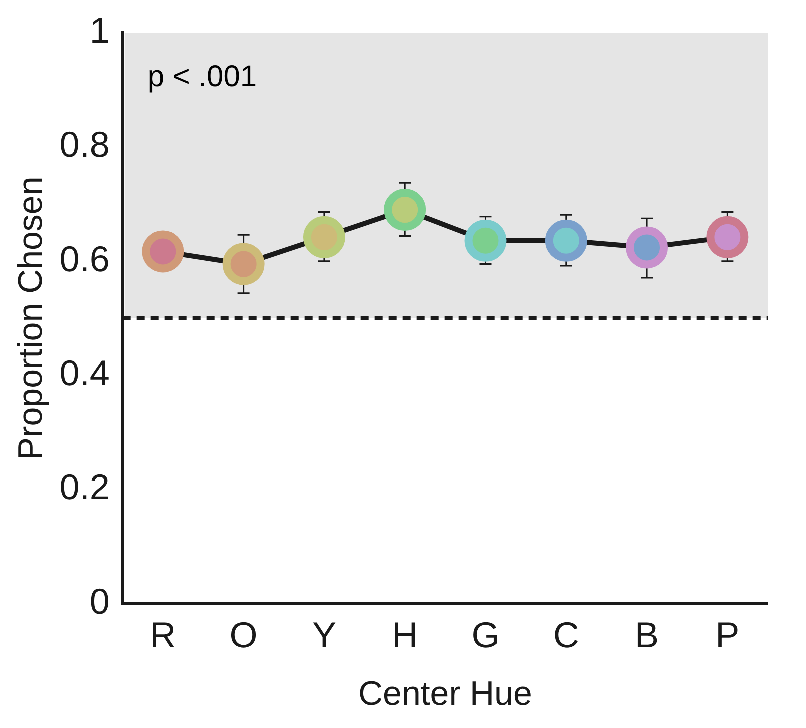  I want to click on x-tick-label: B, so click(647, 635).